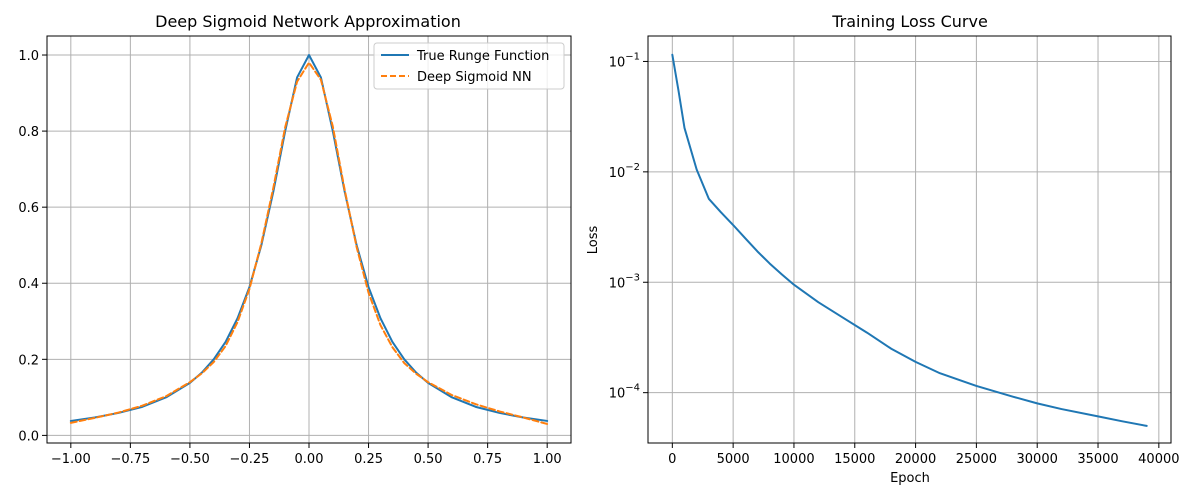 The width and height of the screenshot is (1200, 500). What do you see at coordinates (428, 459) in the screenshot?
I see `x-tick-label: 0.50` at bounding box center [428, 459].